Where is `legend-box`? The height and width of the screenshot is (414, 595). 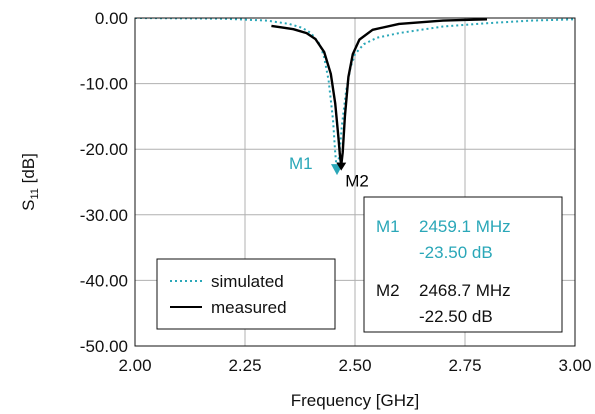 legend-box is located at coordinates (246, 294).